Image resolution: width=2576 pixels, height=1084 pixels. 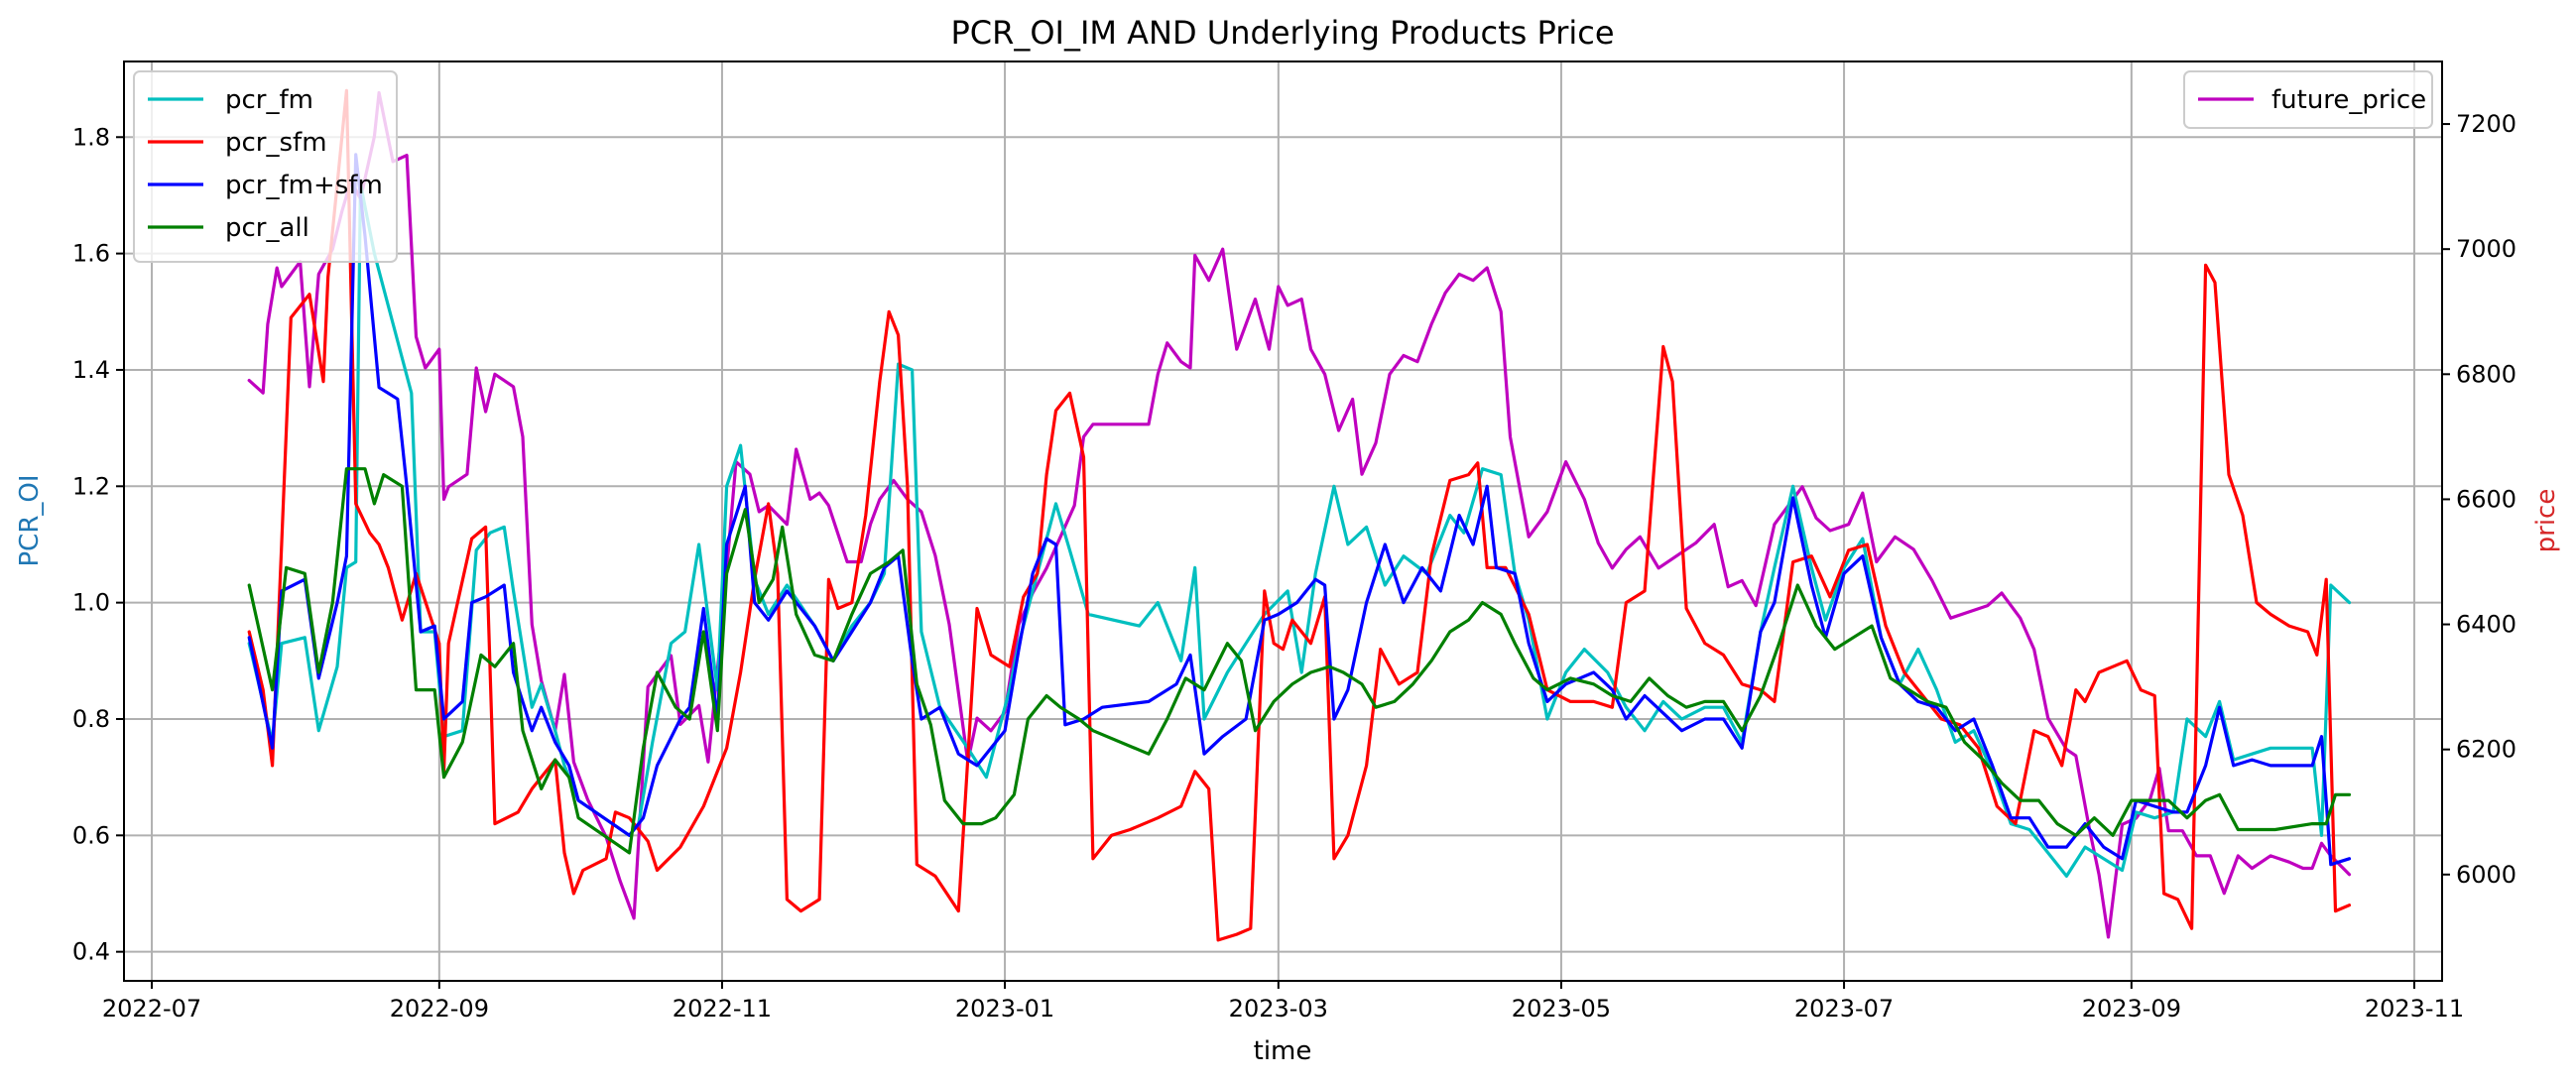 What do you see at coordinates (2546, 521) in the screenshot?
I see `y-axis-right-label: price` at bounding box center [2546, 521].